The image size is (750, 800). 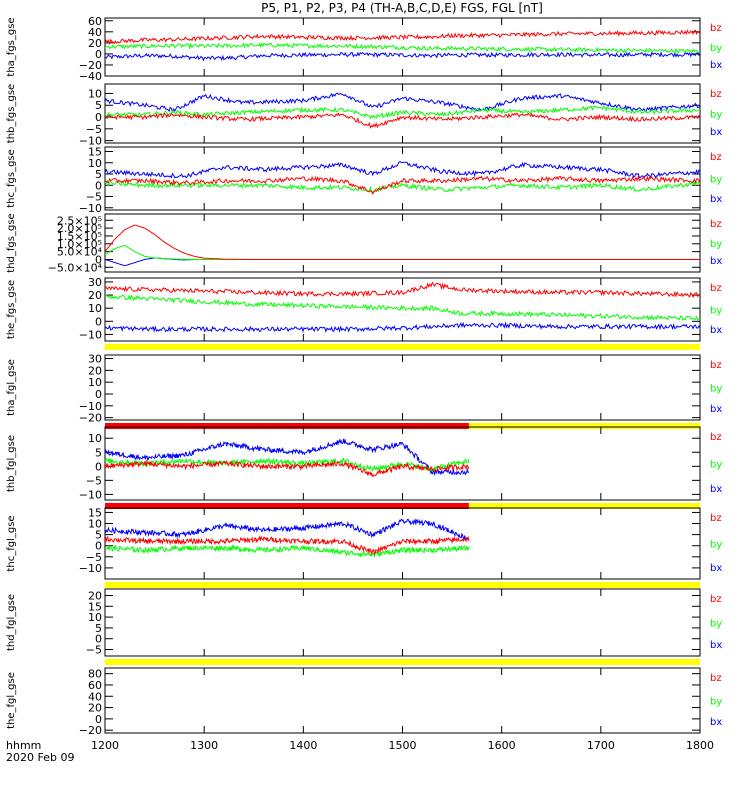 I want to click on x-tick-label: 1500, so click(x=403, y=745).